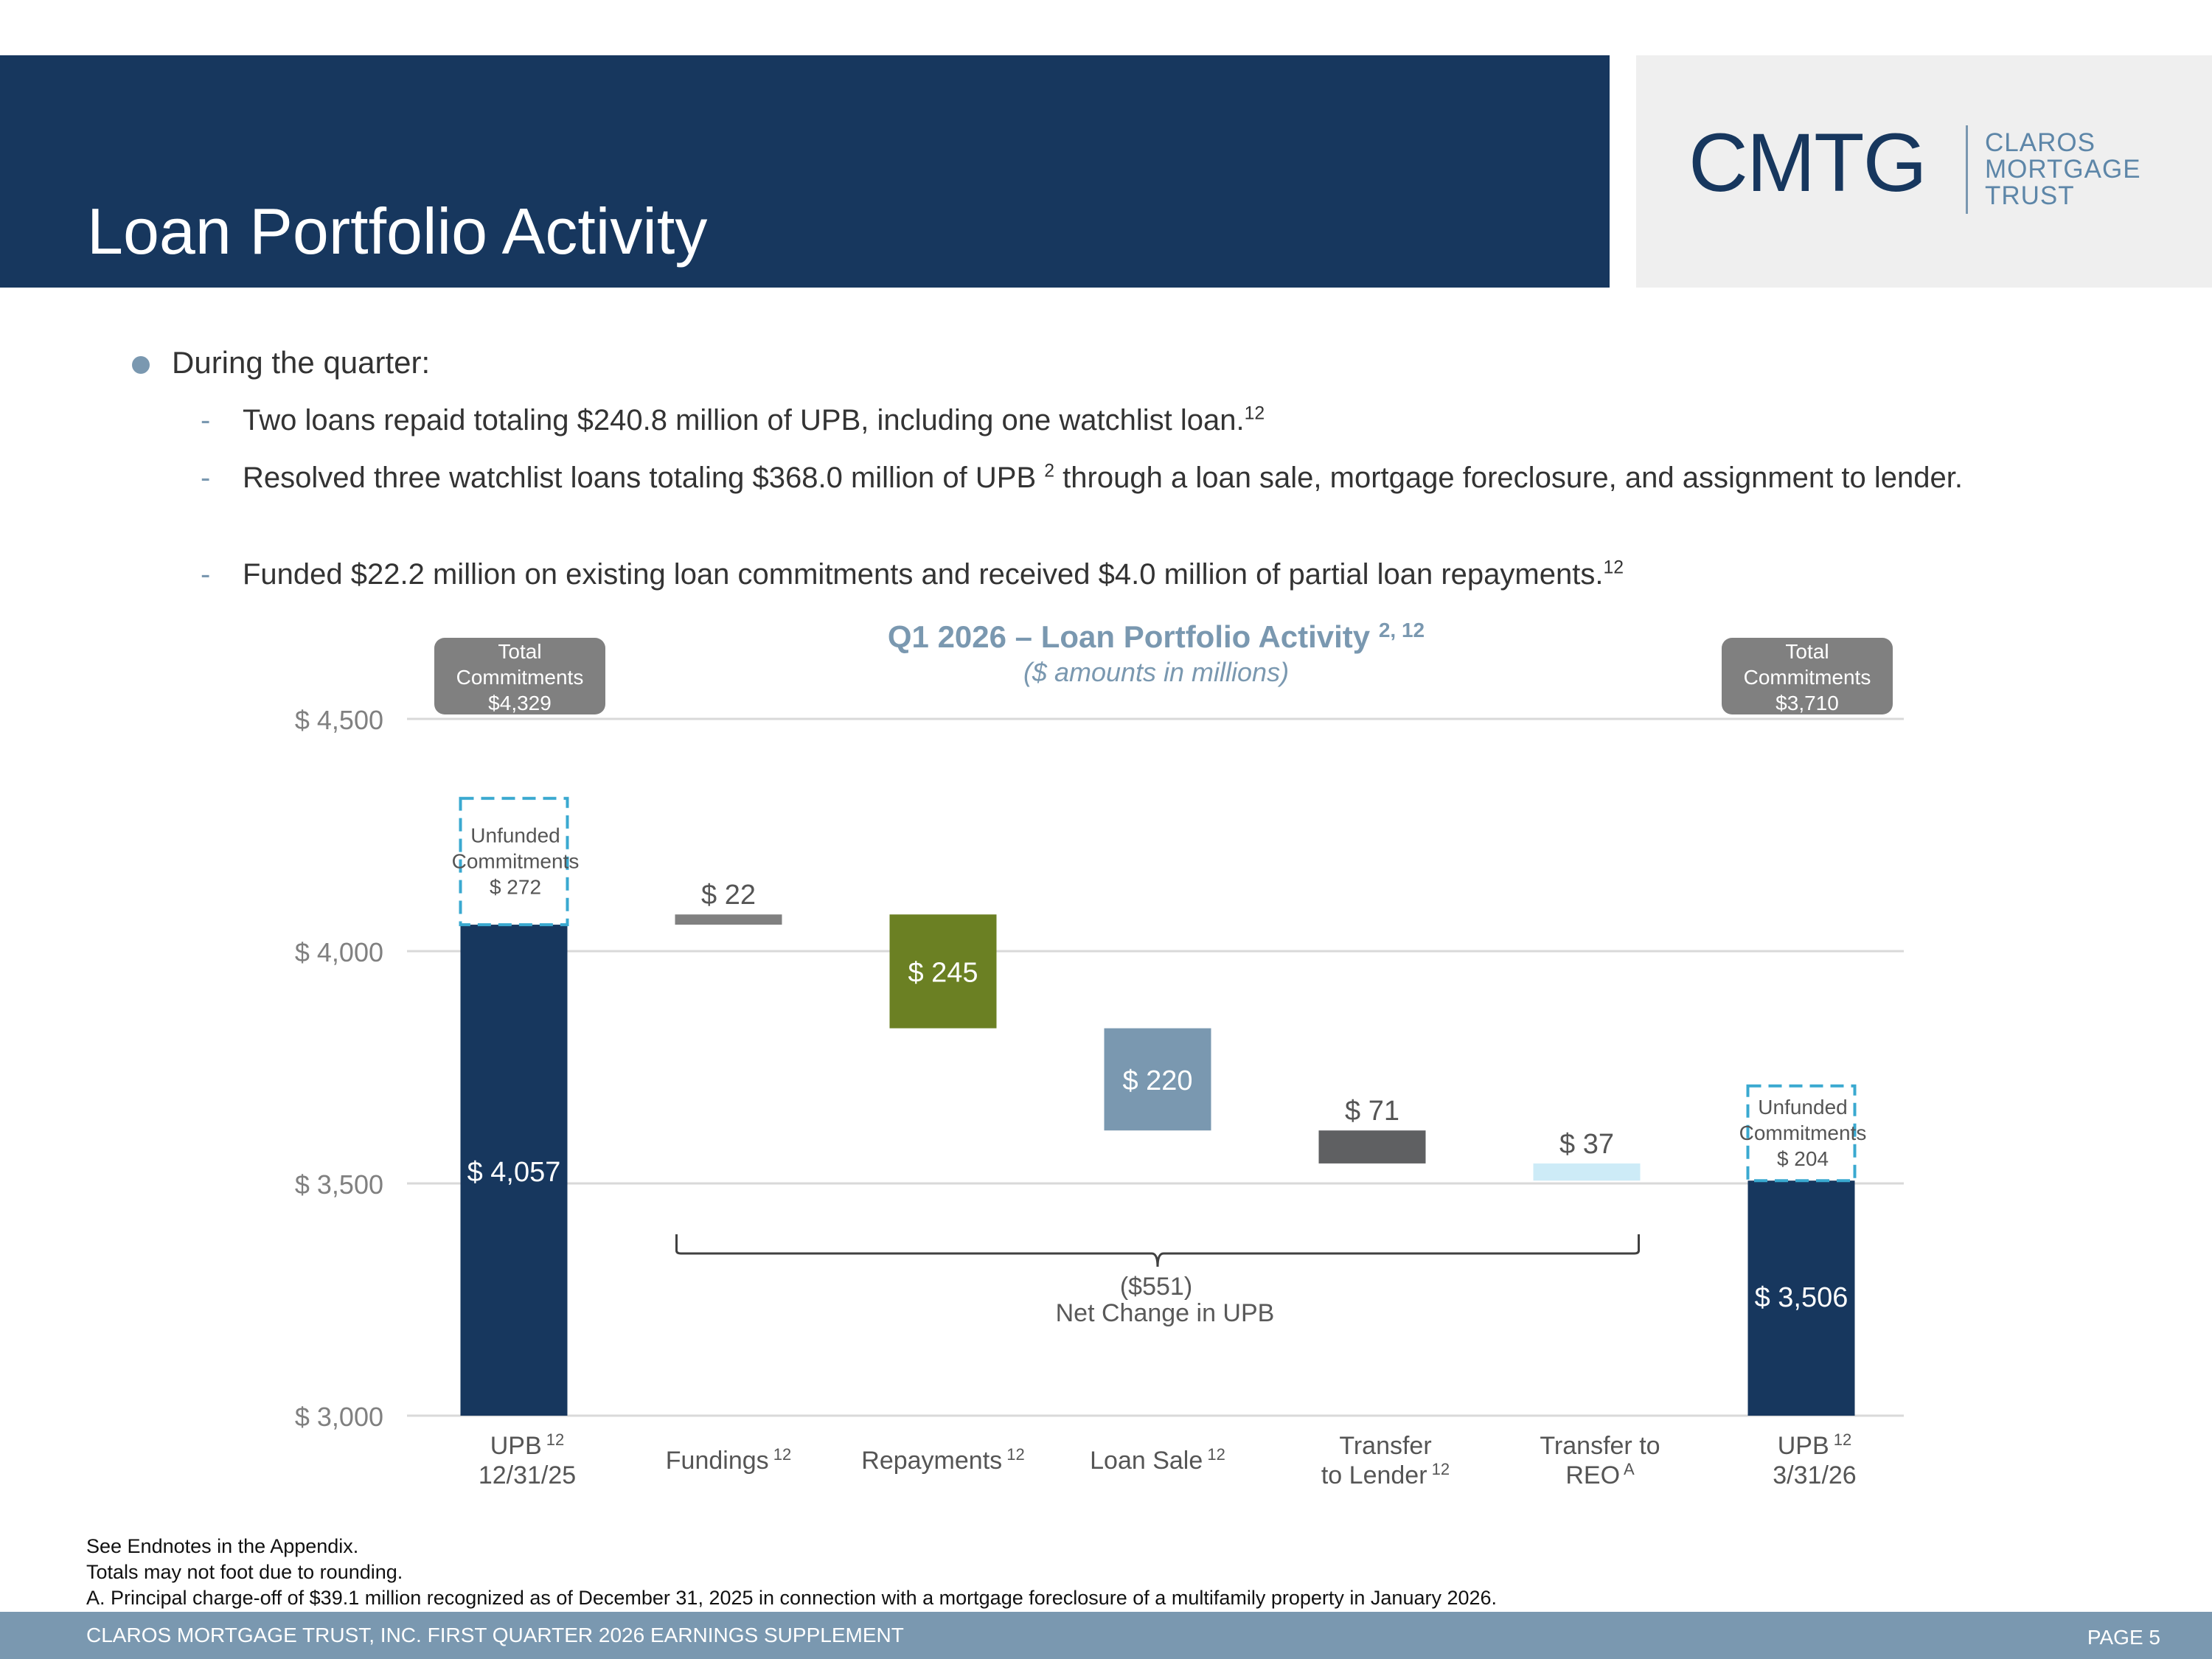 This screenshot has height=1659, width=2212. I want to click on chart-title-text: Q1 2026 – Loan Portfolio Activity, so click(1133, 636).